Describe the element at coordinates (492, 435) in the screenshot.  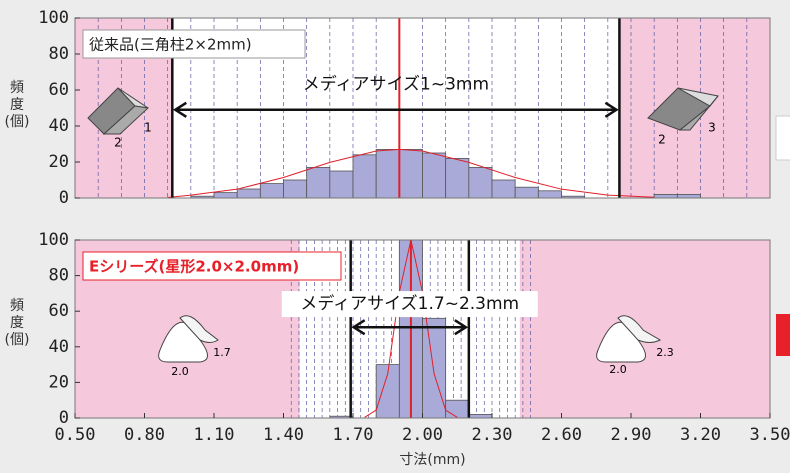
I see `x-tick-label: 2.30` at that location.